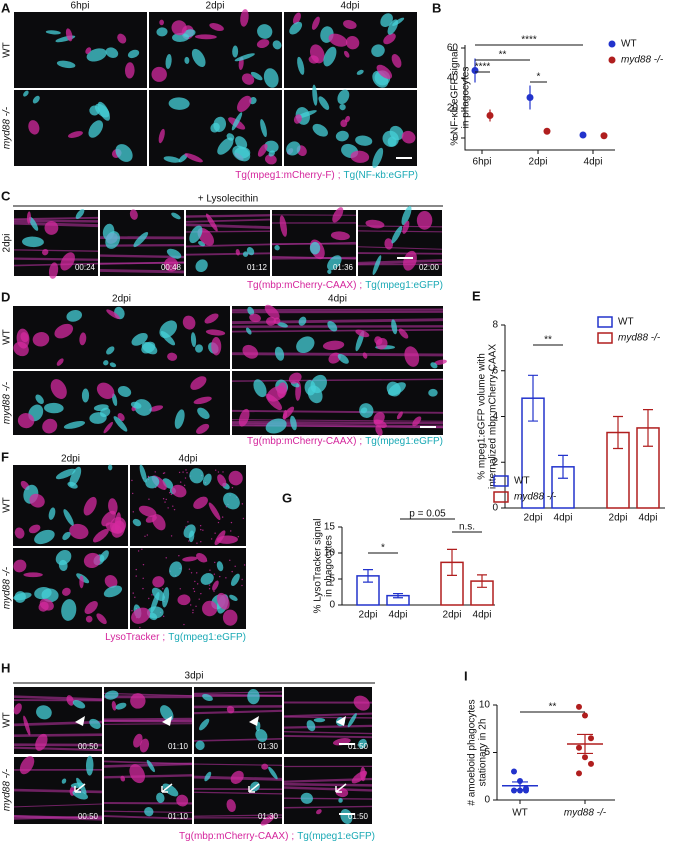 Image resolution: width=673 pixels, height=850 pixels. I want to click on panel-label: H, so click(5, 667).